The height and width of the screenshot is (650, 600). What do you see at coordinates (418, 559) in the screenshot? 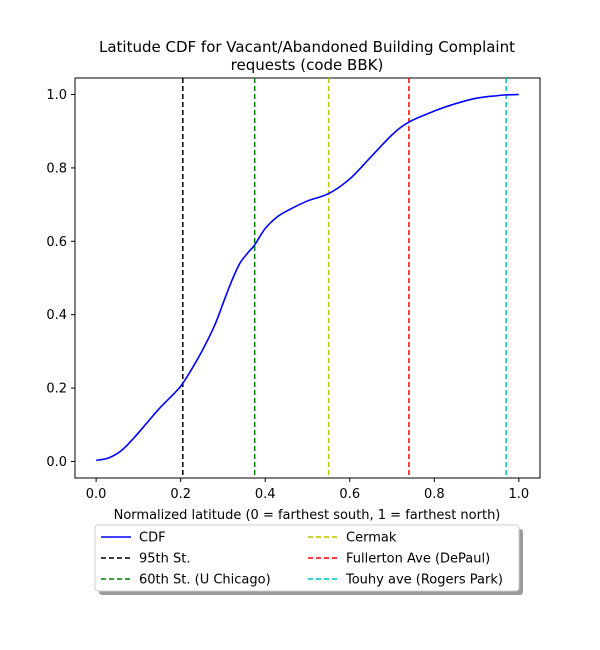
I see `legend-label-fullerton-ave-depaul: Fullerton Ave (DePaul)` at bounding box center [418, 559].